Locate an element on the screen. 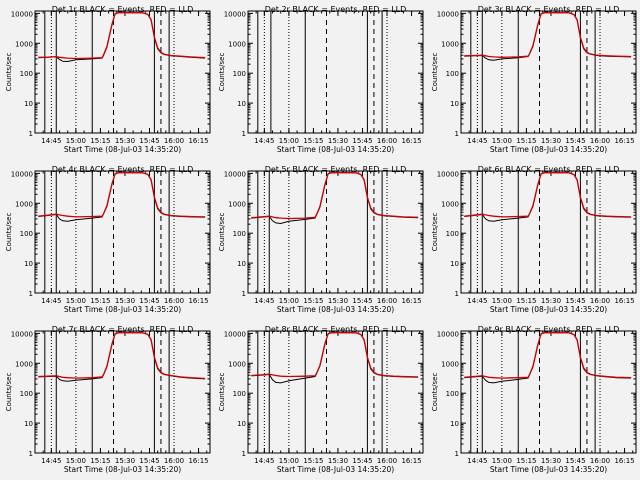  chart-title: Det 4r BLACK = Events, RED = LLD is located at coordinates (123, 169).